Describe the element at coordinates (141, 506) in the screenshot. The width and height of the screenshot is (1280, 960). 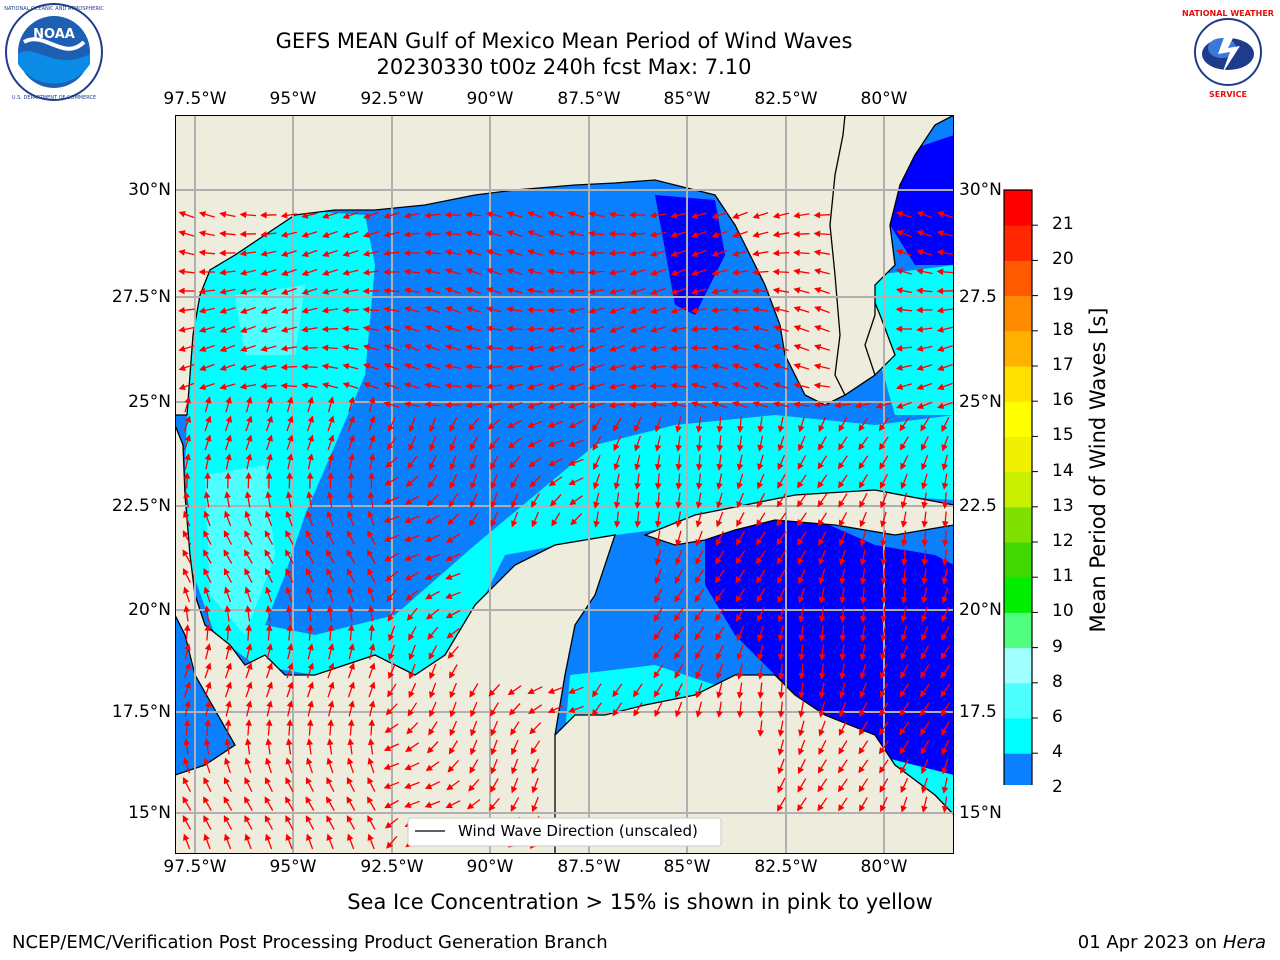
I see `axis-tick-label: 22.5°N` at that location.